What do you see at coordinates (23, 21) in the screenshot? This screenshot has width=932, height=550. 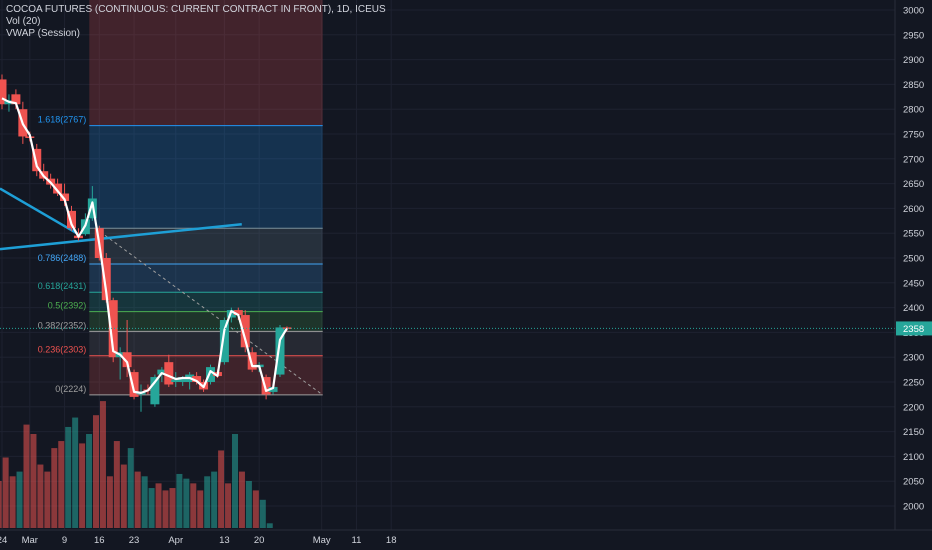 I see `volume-indicator-label: Vol (20)` at bounding box center [23, 21].